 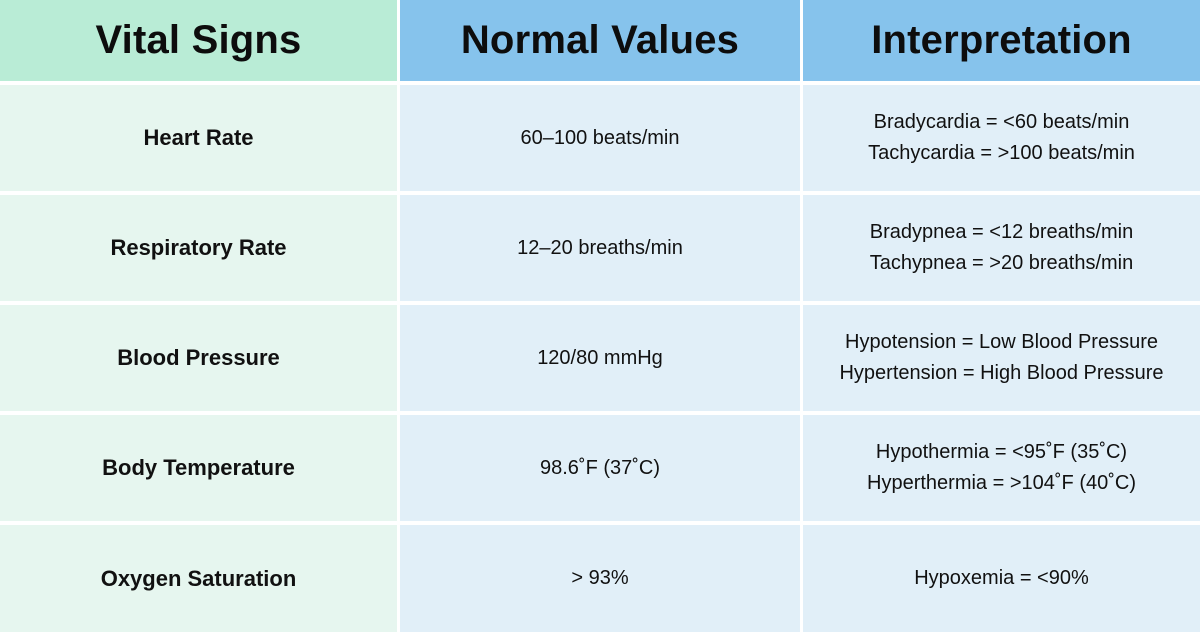 I want to click on interpretation-line: Bradycardia = <60 beats/min, so click(x=1001, y=122).